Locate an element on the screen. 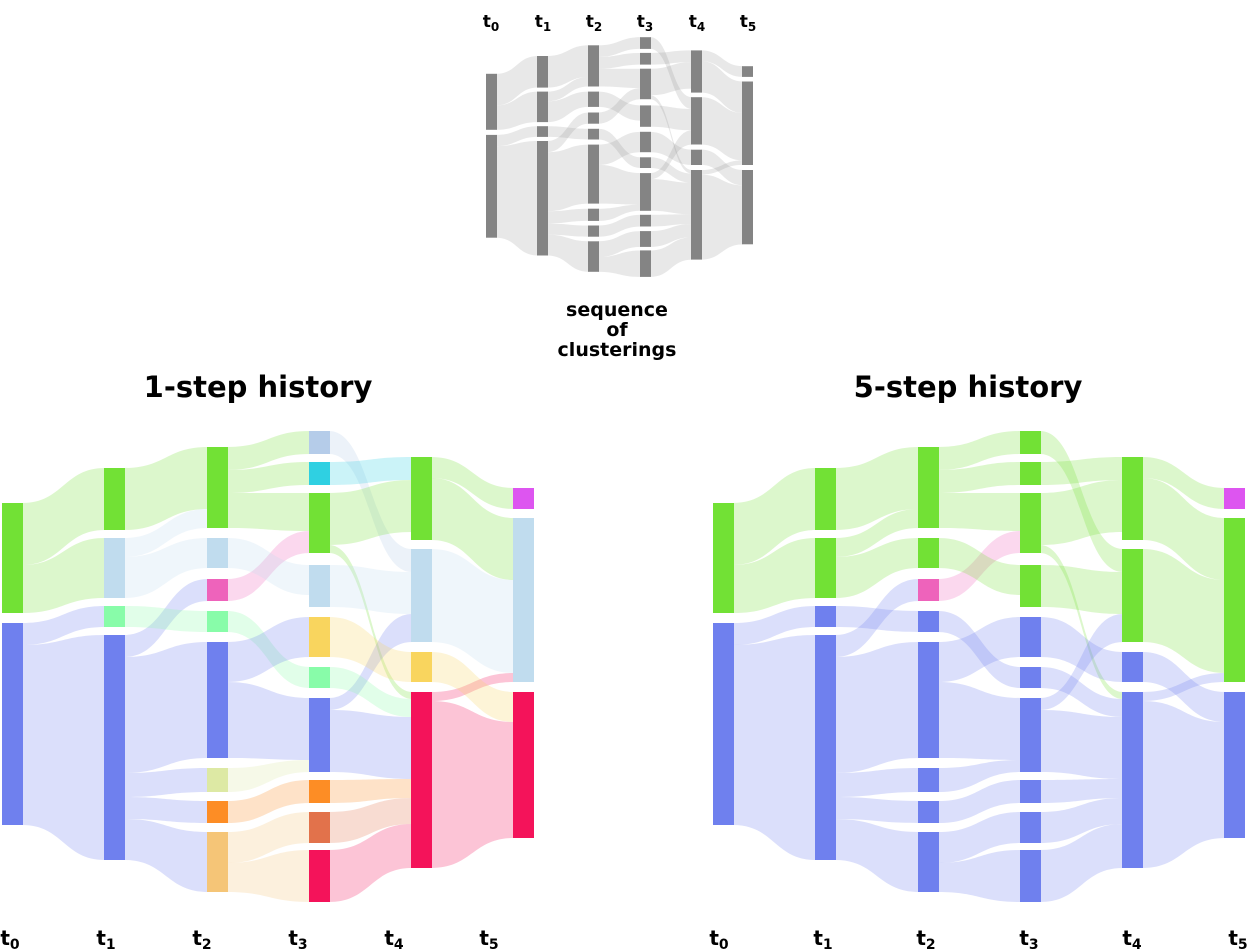 The image size is (1248, 951). gray-sankey: t0 t1 t2 t3 t4 t5 is located at coordinates (620, 144).